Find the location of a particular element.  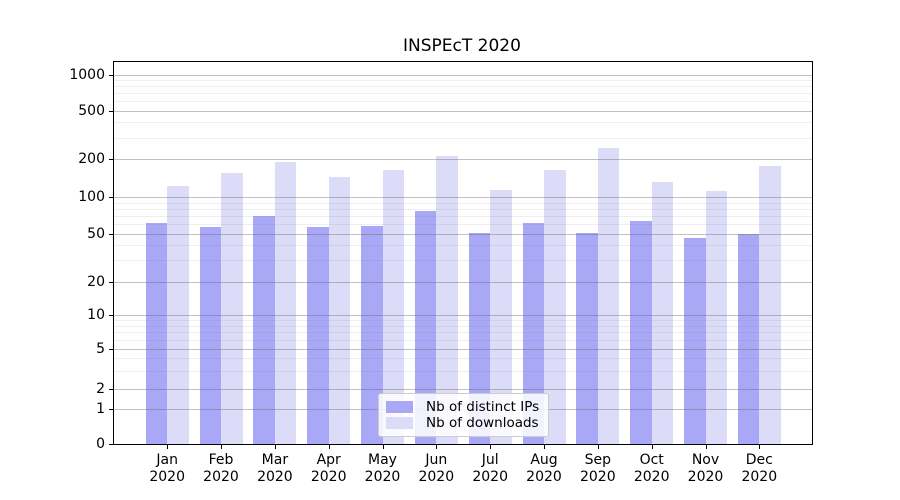

y-tick-label-200: 200 is located at coordinates (91, 159).